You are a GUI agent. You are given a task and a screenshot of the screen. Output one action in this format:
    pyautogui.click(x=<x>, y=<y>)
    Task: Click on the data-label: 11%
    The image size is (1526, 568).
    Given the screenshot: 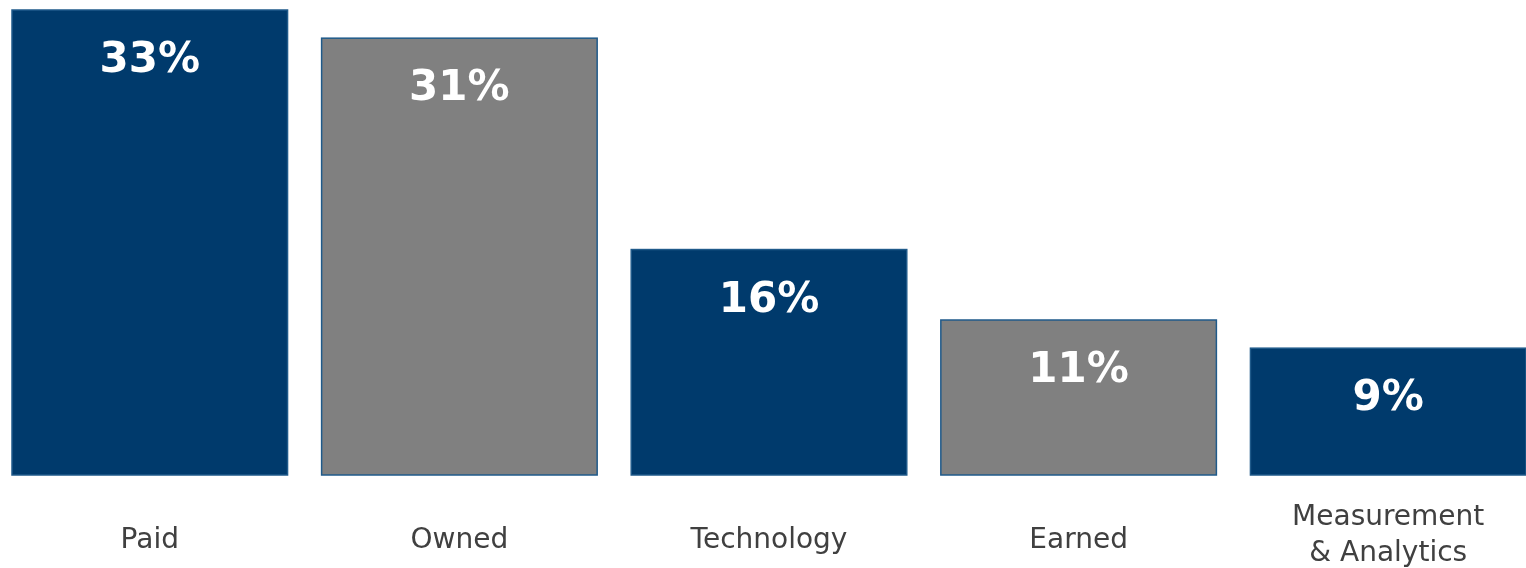 What is the action you would take?
    pyautogui.click(x=1078, y=367)
    